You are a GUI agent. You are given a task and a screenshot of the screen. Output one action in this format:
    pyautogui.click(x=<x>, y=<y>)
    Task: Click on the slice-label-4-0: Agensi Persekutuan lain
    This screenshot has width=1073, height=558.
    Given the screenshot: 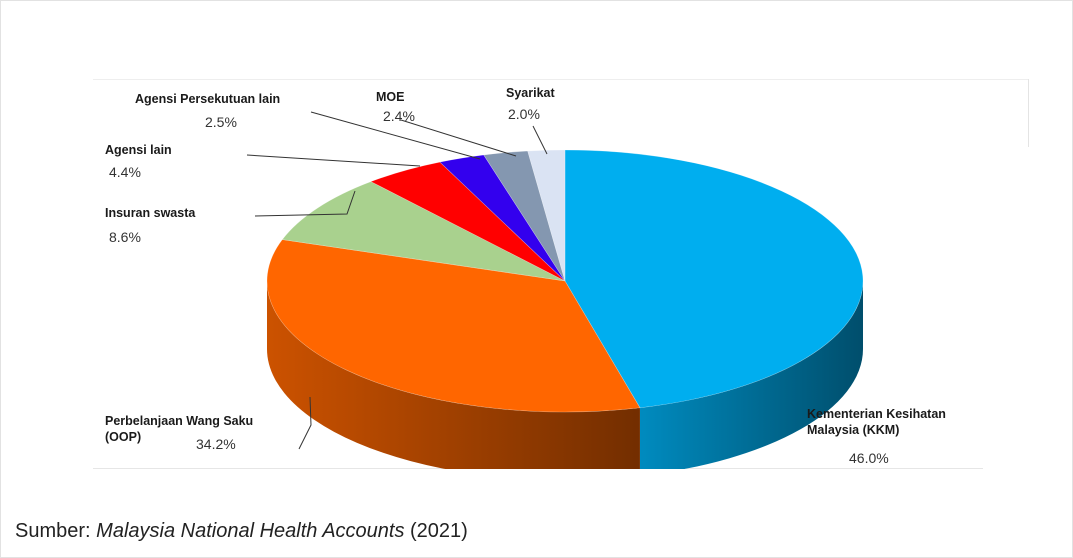 What is the action you would take?
    pyautogui.click(x=207, y=99)
    